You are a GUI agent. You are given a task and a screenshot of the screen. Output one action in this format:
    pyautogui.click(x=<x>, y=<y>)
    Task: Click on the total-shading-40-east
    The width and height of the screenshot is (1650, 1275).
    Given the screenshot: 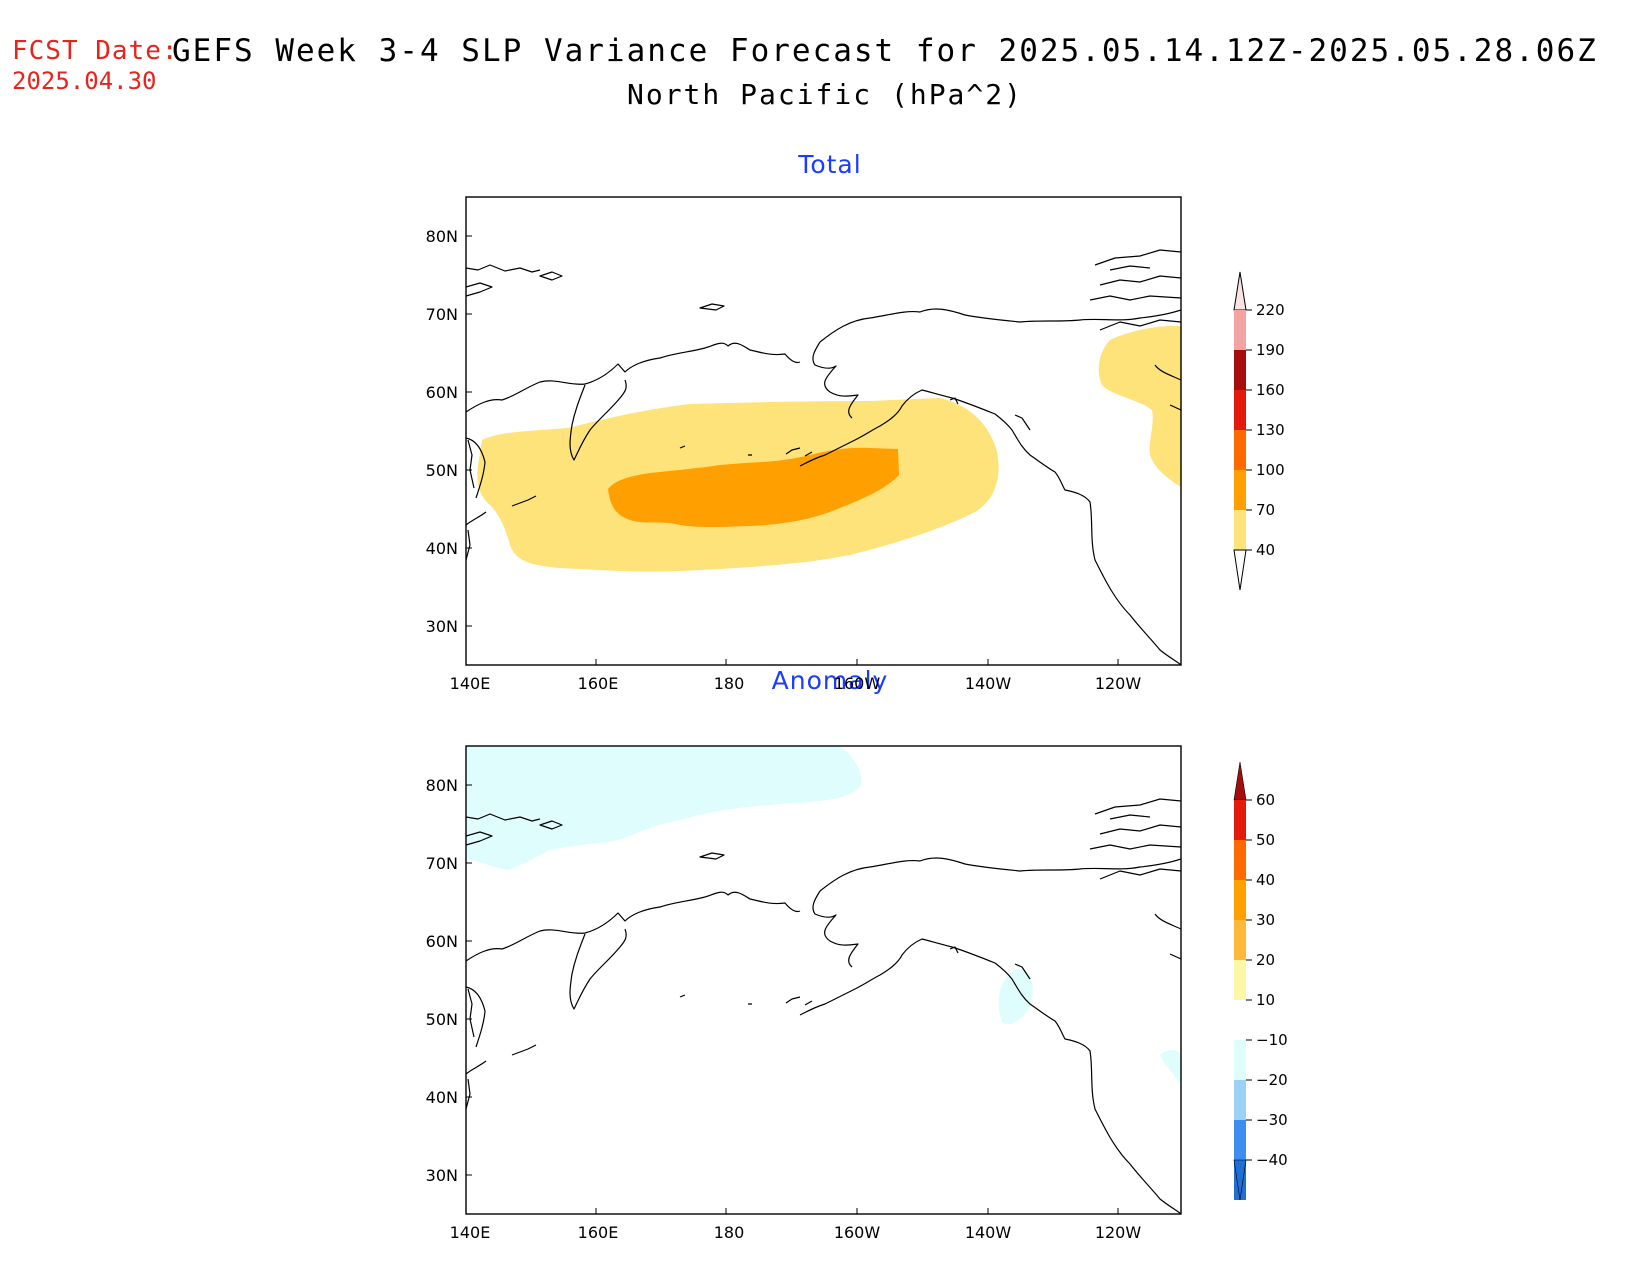 What is the action you would take?
    pyautogui.click(x=1139, y=406)
    